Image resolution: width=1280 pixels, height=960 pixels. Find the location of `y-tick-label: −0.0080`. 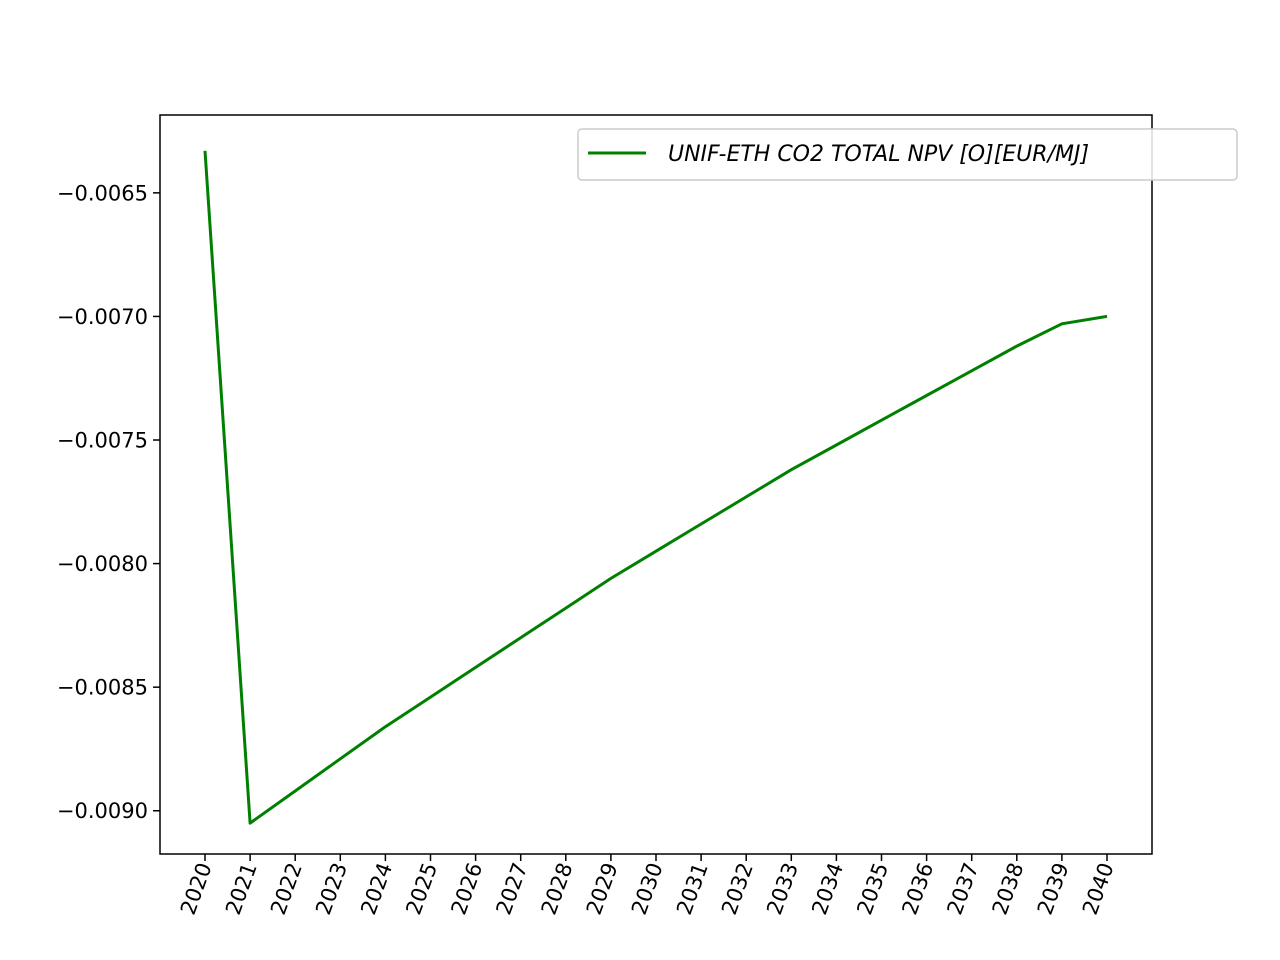

y-tick-label: −0.0080 is located at coordinates (102, 564).